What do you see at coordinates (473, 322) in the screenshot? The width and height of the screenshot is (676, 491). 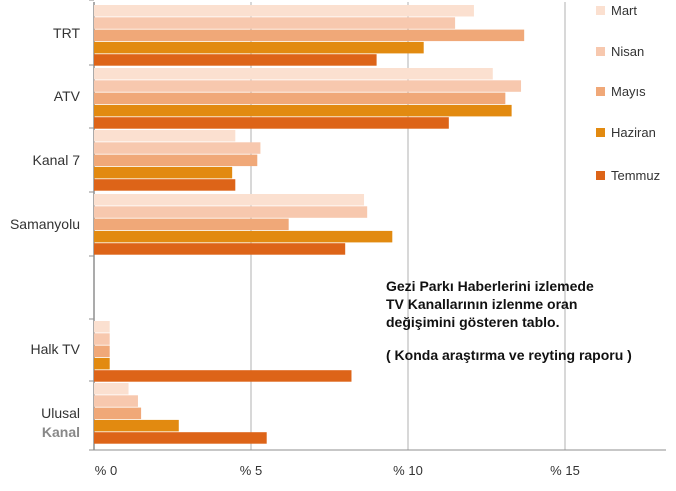 I see `annotation-line-3: değişimini gösteren tablo.` at bounding box center [473, 322].